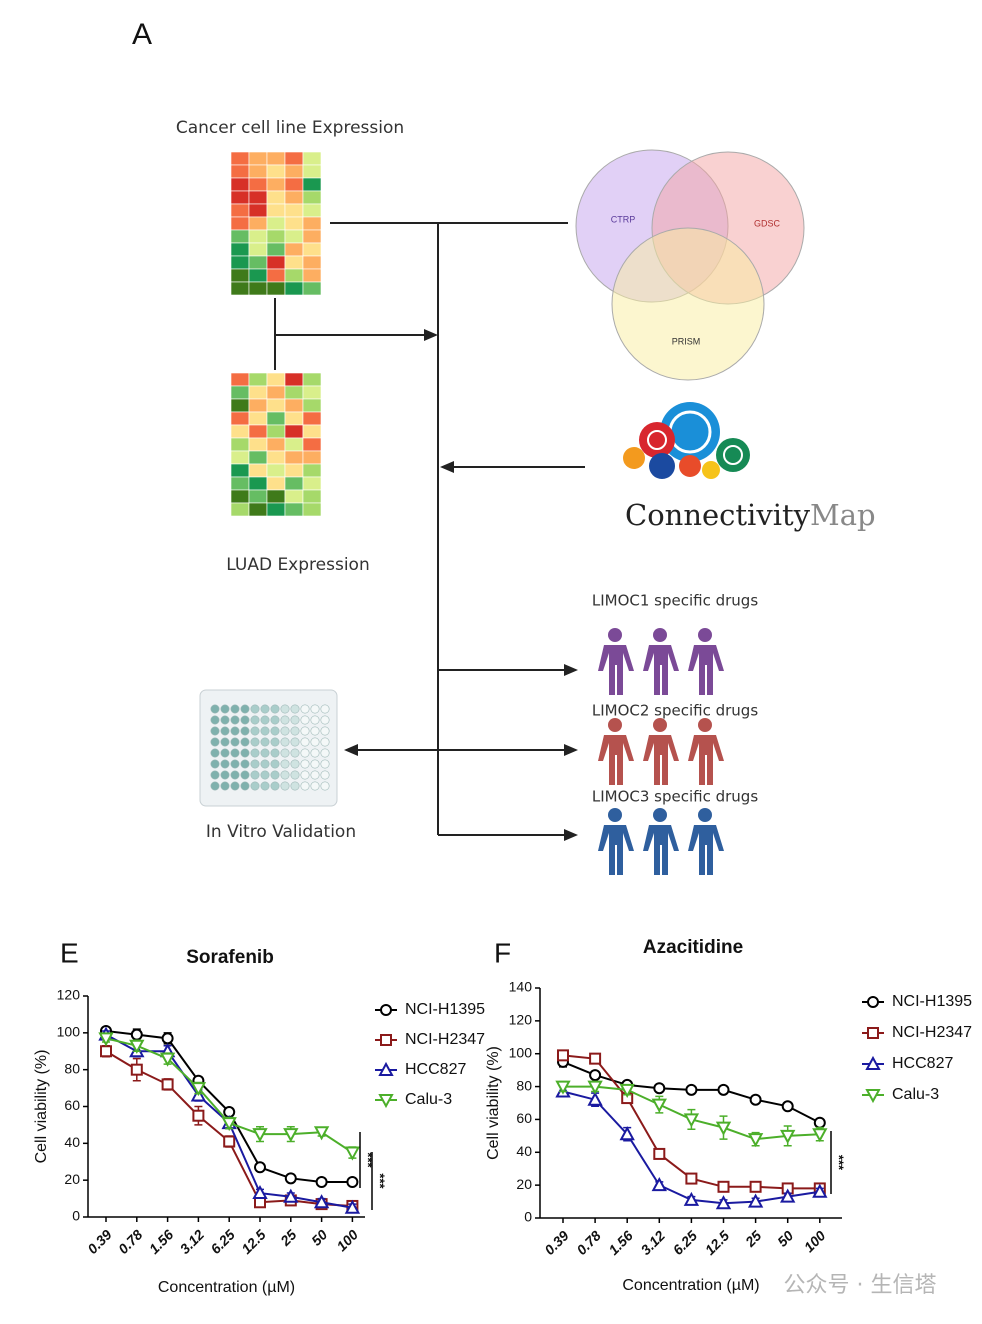  Describe the element at coordinates (688, 304) in the screenshot. I see `venn-circle` at that location.